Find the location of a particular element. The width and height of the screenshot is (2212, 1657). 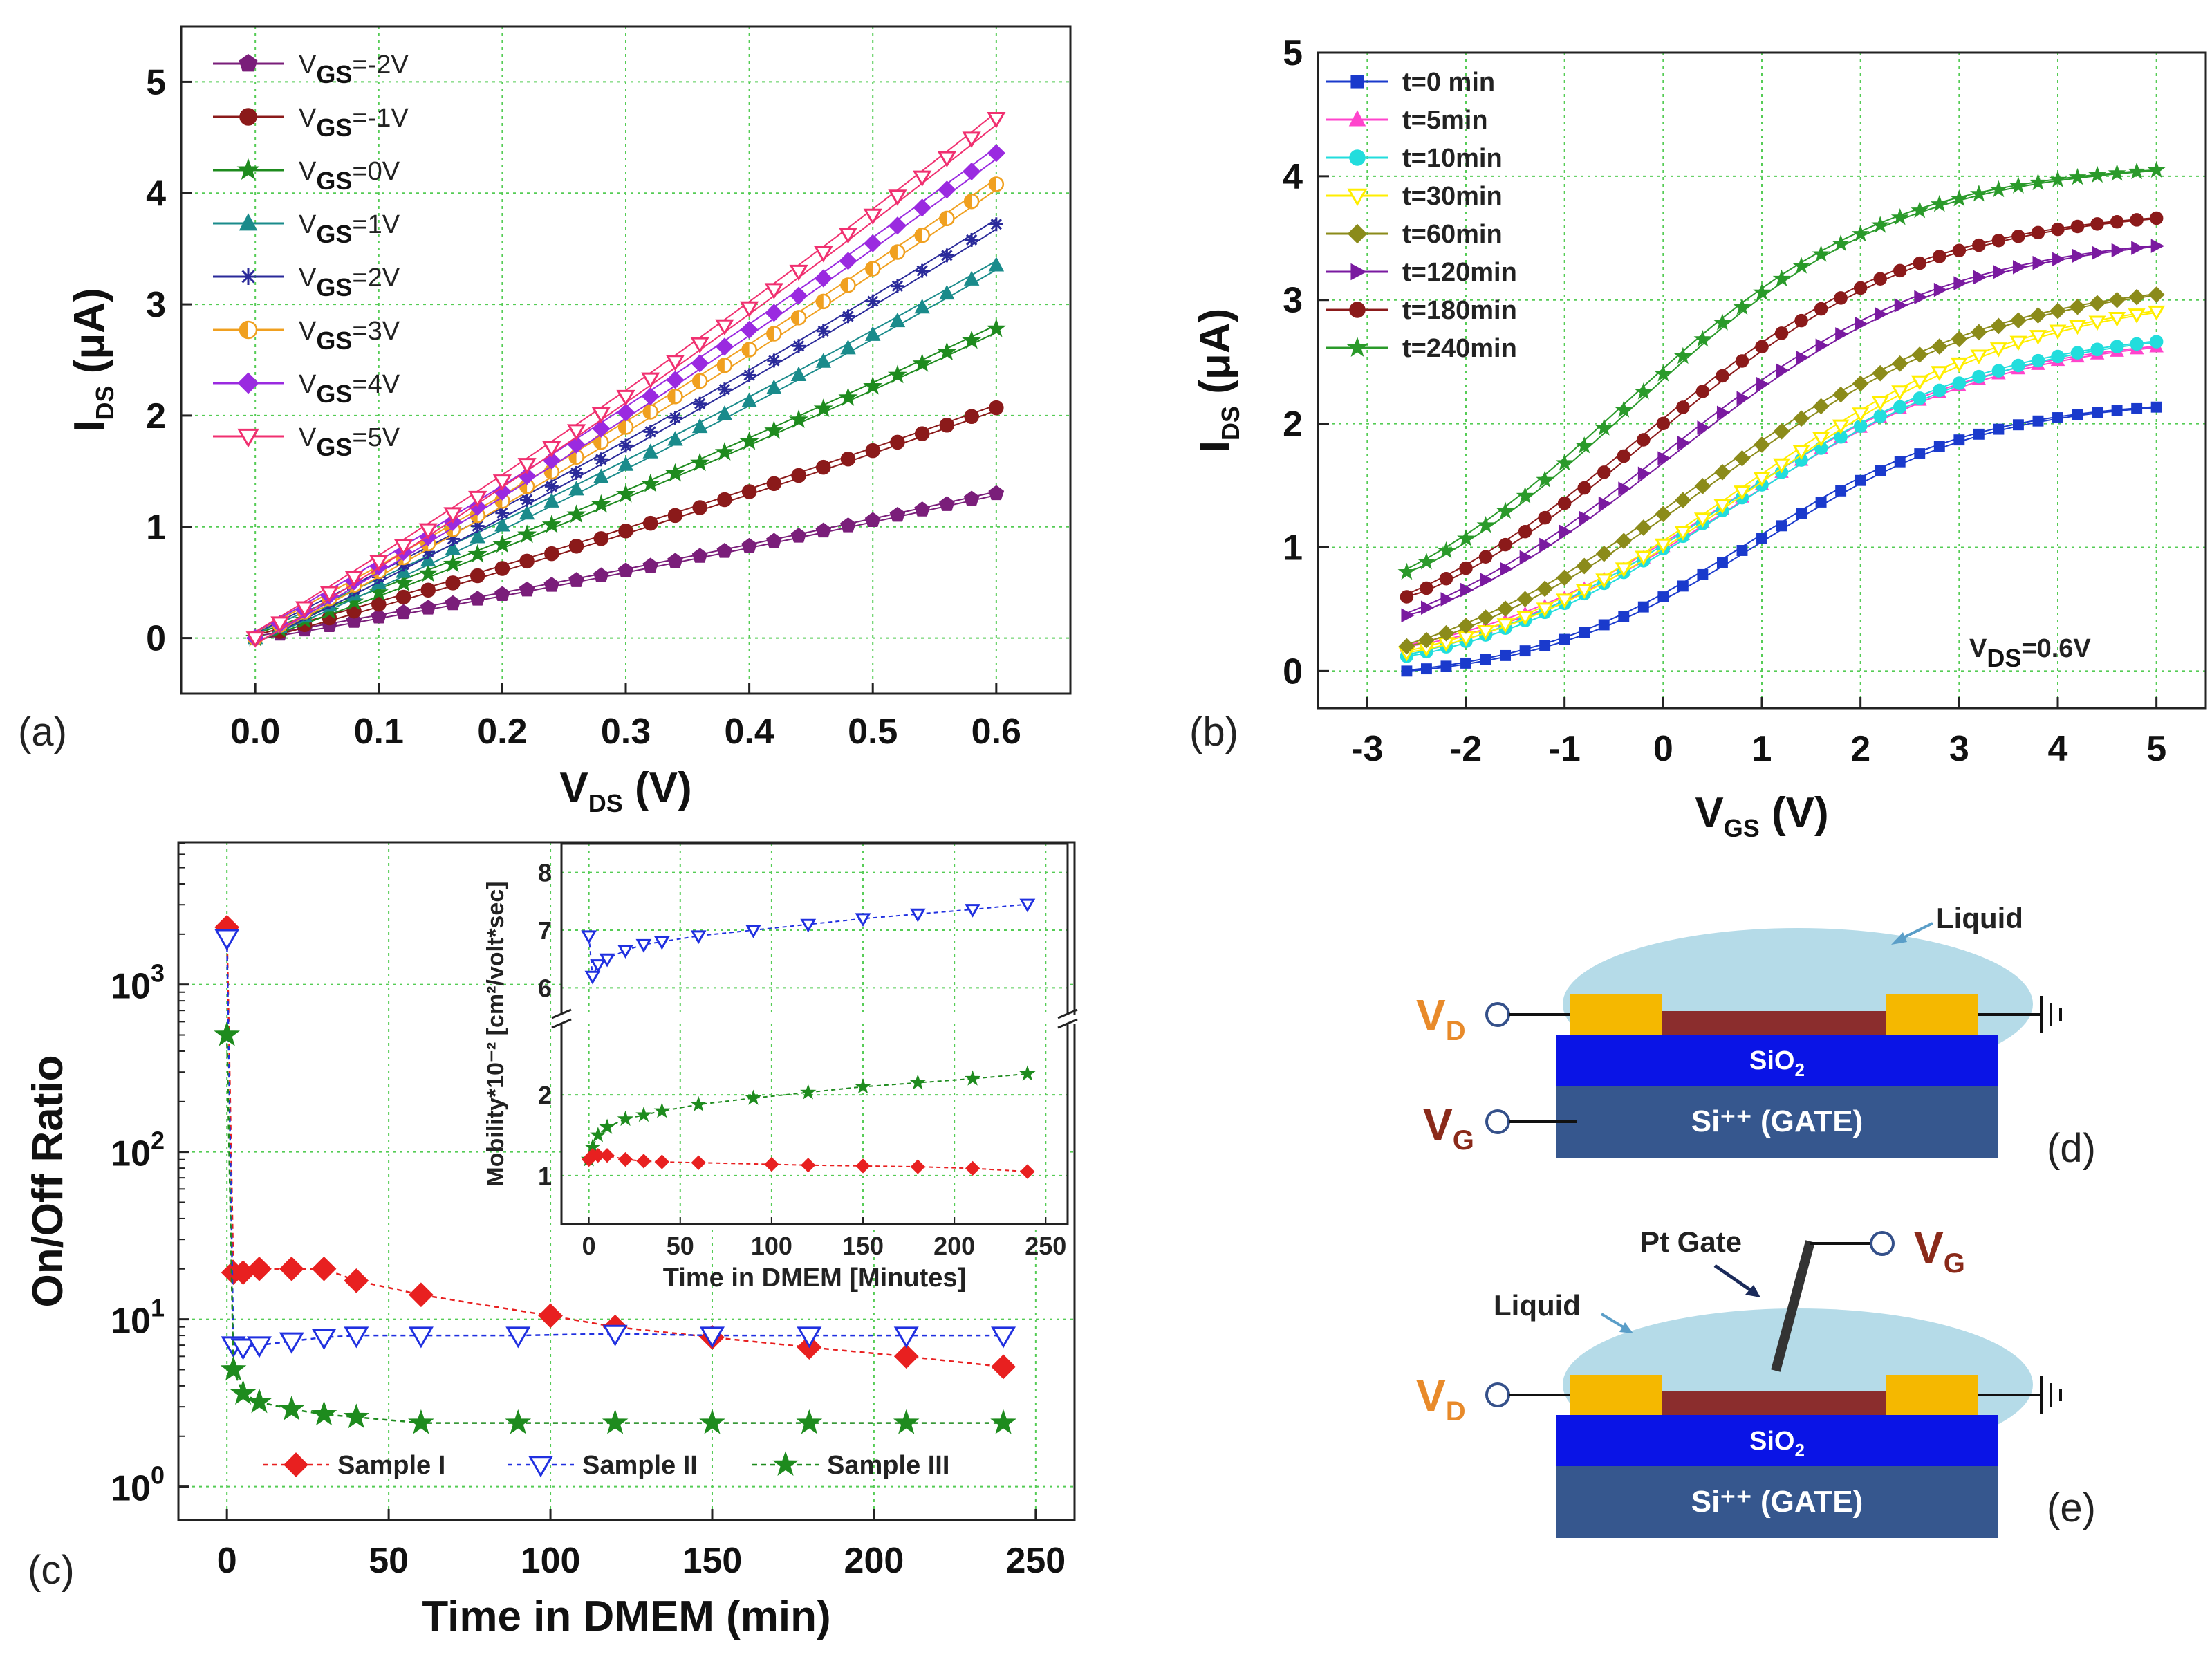

y-tick-label: 10³ is located at coordinates (138, 983).